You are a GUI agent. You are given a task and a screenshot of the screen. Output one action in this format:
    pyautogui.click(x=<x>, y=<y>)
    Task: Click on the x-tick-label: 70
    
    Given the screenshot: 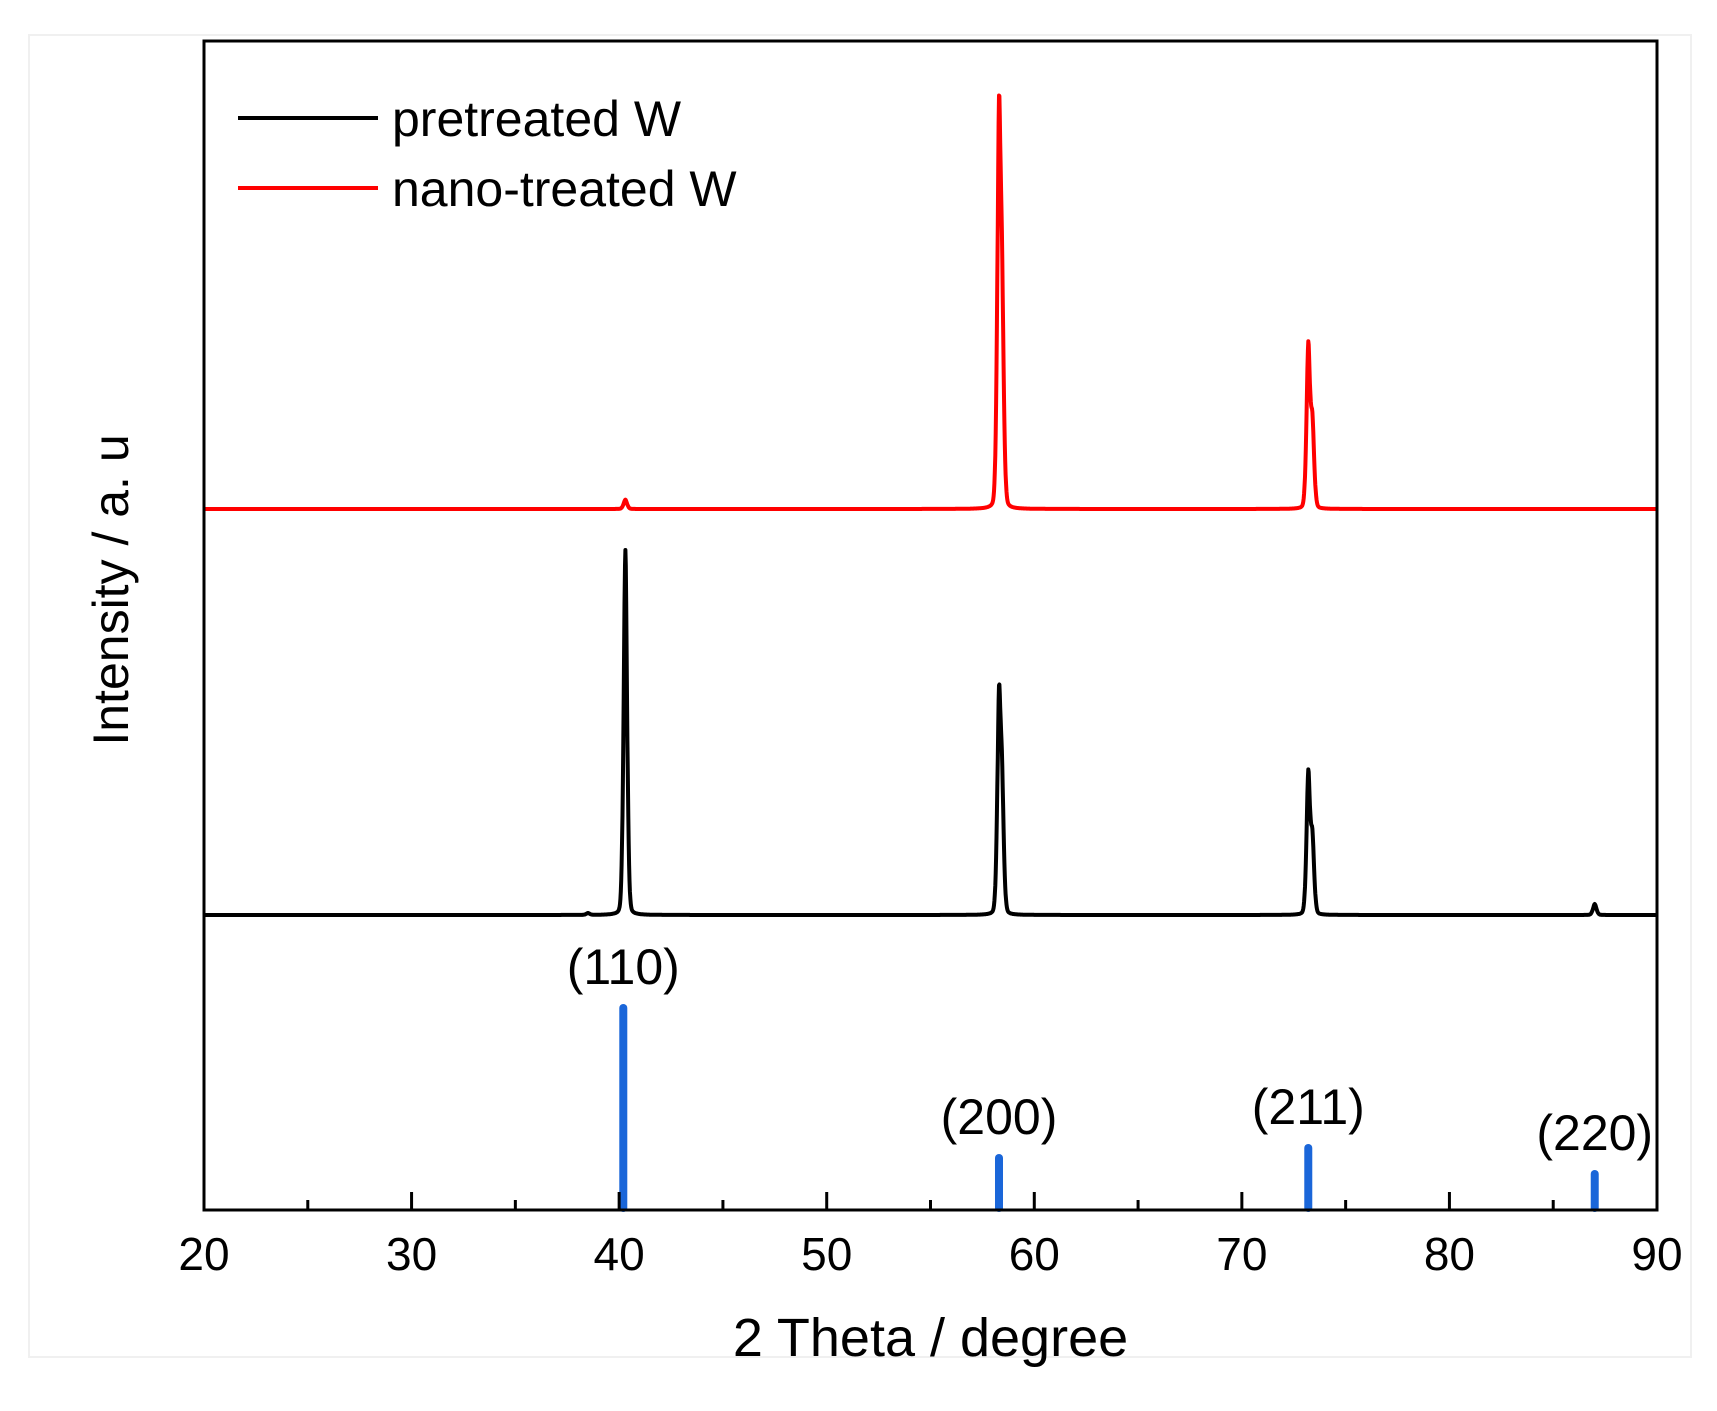 What is the action you would take?
    pyautogui.click(x=1241, y=1254)
    